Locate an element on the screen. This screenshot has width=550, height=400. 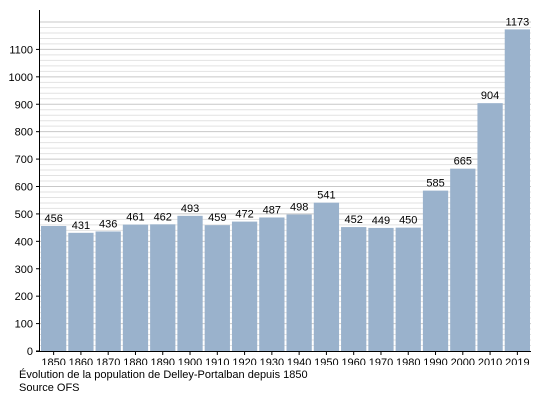
x-tick-label-1850: 1850 is located at coordinates (53, 361).